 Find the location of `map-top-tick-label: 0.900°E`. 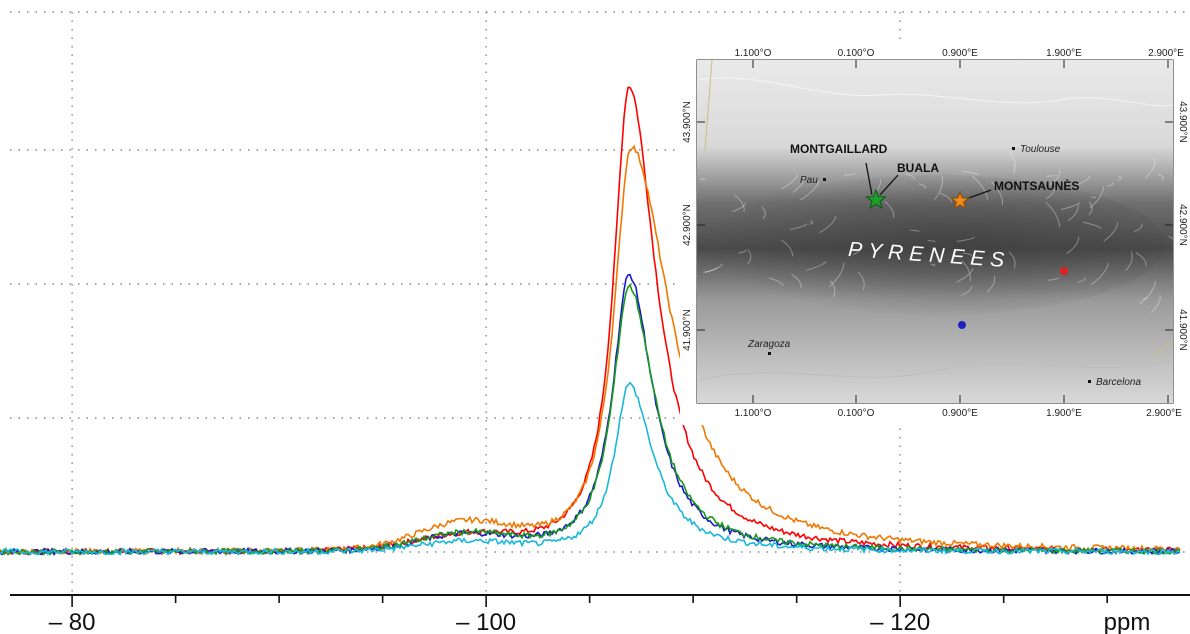

map-top-tick-label: 0.900°E is located at coordinates (960, 53).